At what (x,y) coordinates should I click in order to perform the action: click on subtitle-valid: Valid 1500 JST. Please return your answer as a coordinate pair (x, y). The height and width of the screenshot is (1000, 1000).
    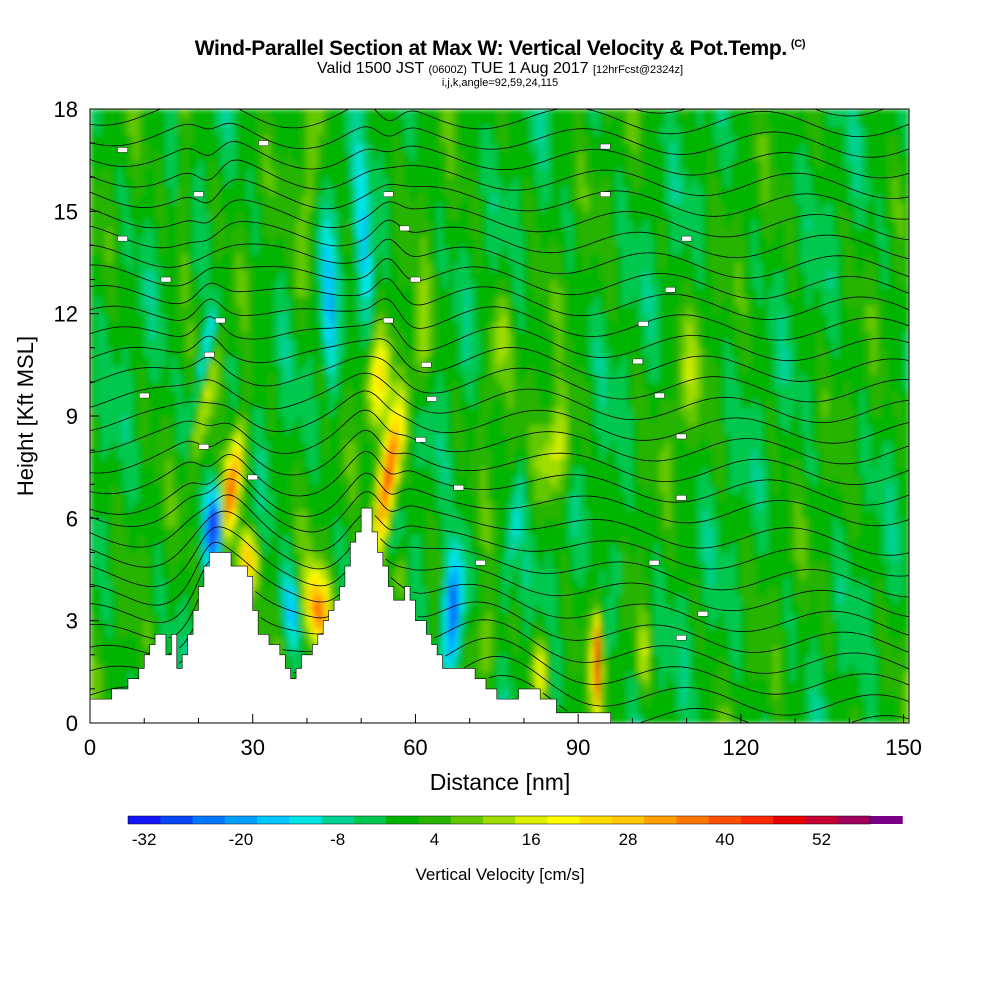
    Looking at the image, I should click on (370, 68).